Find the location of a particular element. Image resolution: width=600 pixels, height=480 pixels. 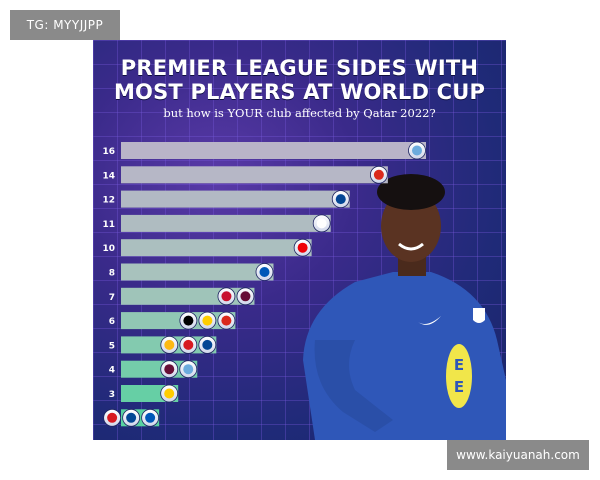

bournemouth-crest-icon-emblem is located at coordinates (131, 417).